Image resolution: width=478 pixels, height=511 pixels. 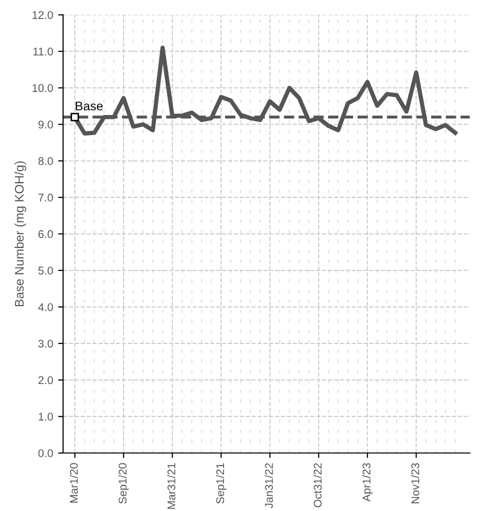 I want to click on x-tick-label: Nov1/23, so click(x=415, y=483).